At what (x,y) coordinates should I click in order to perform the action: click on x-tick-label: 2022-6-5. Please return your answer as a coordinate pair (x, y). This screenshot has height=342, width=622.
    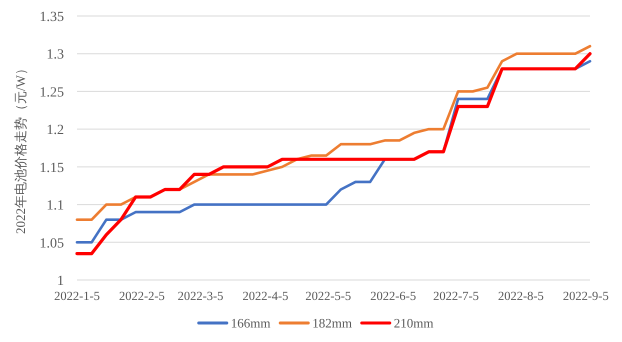
    Looking at the image, I should click on (393, 296).